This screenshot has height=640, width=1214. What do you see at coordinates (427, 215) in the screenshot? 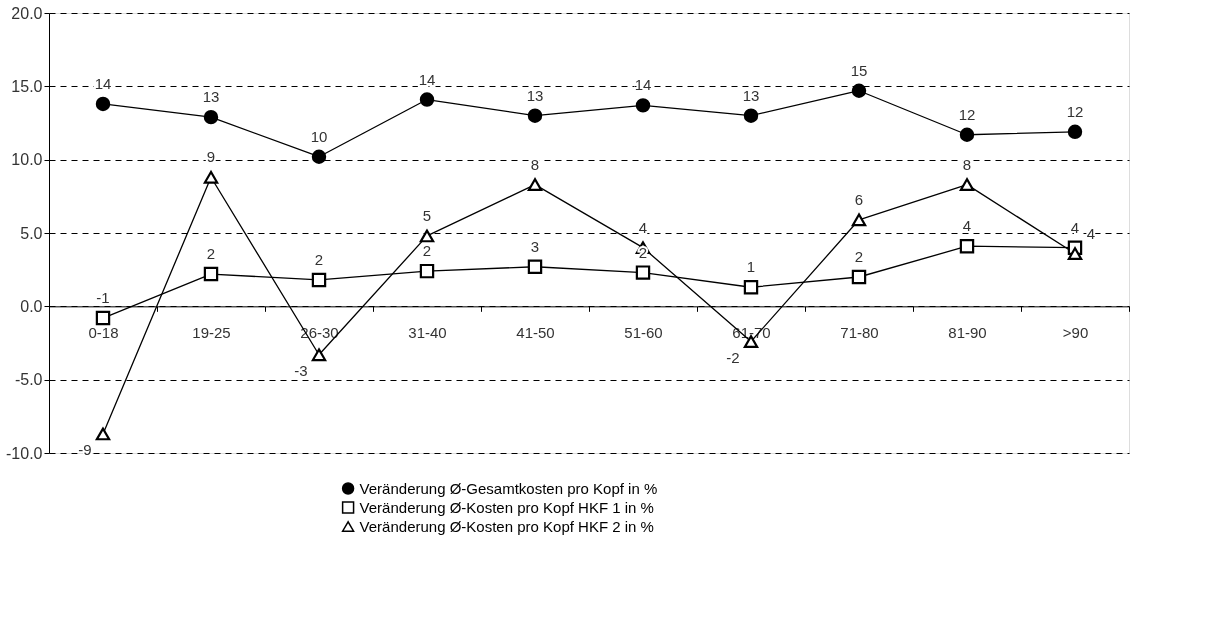
I see `data-label: 5` at bounding box center [427, 215].